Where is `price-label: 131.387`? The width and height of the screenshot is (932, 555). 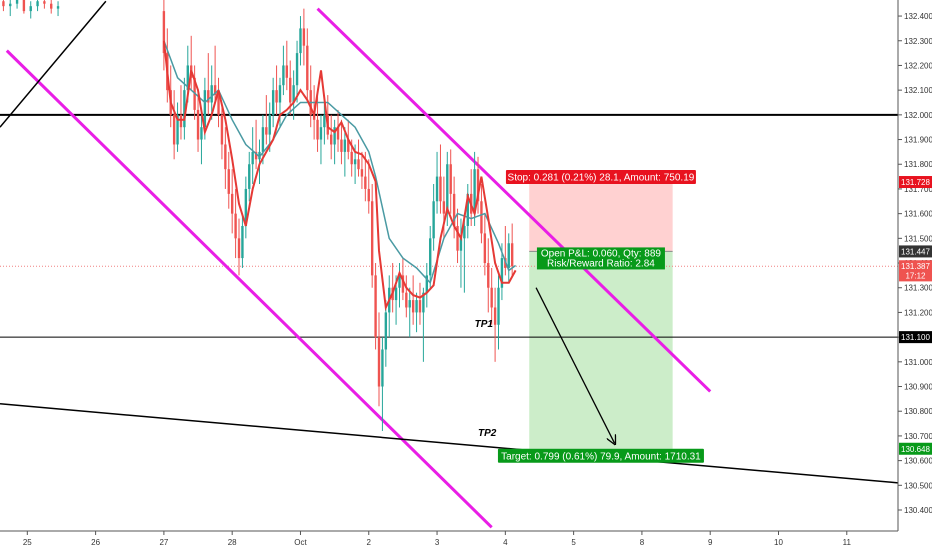
price-label: 131.387 is located at coordinates (915, 266).